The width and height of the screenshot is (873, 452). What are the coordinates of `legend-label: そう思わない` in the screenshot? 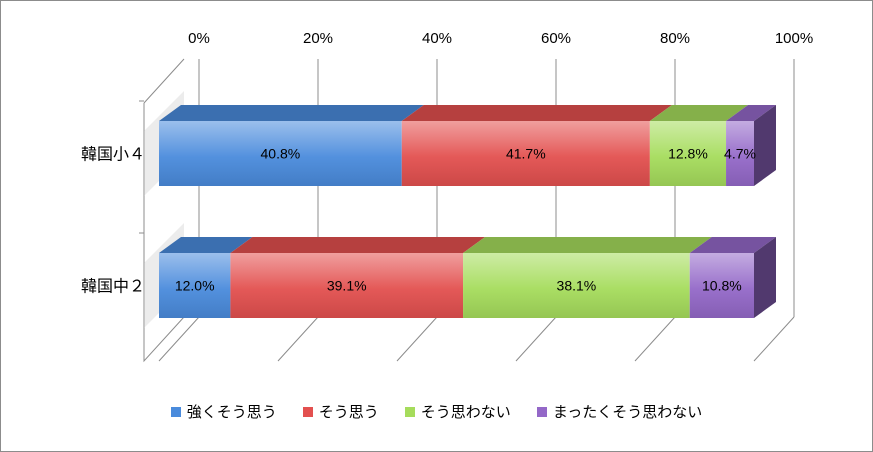 It's located at (465, 412).